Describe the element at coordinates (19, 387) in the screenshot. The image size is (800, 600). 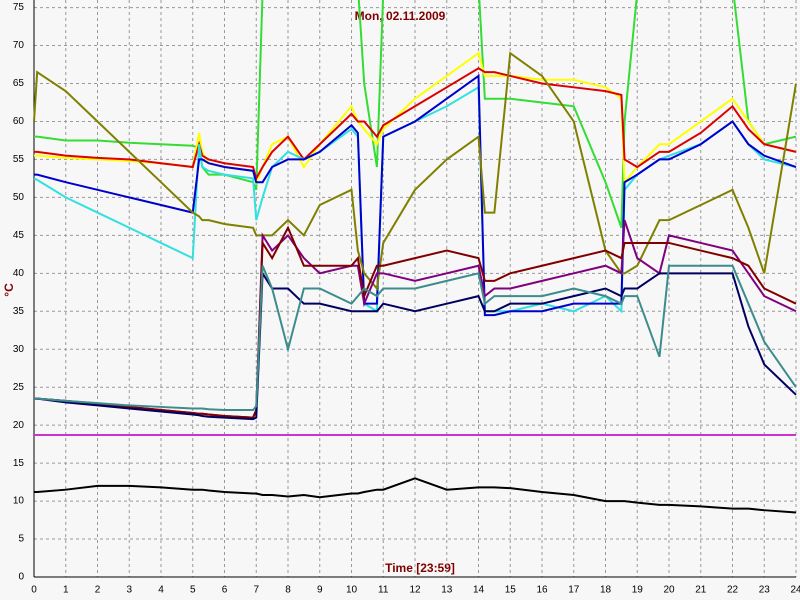
I see `y-tick-label: 25` at that location.